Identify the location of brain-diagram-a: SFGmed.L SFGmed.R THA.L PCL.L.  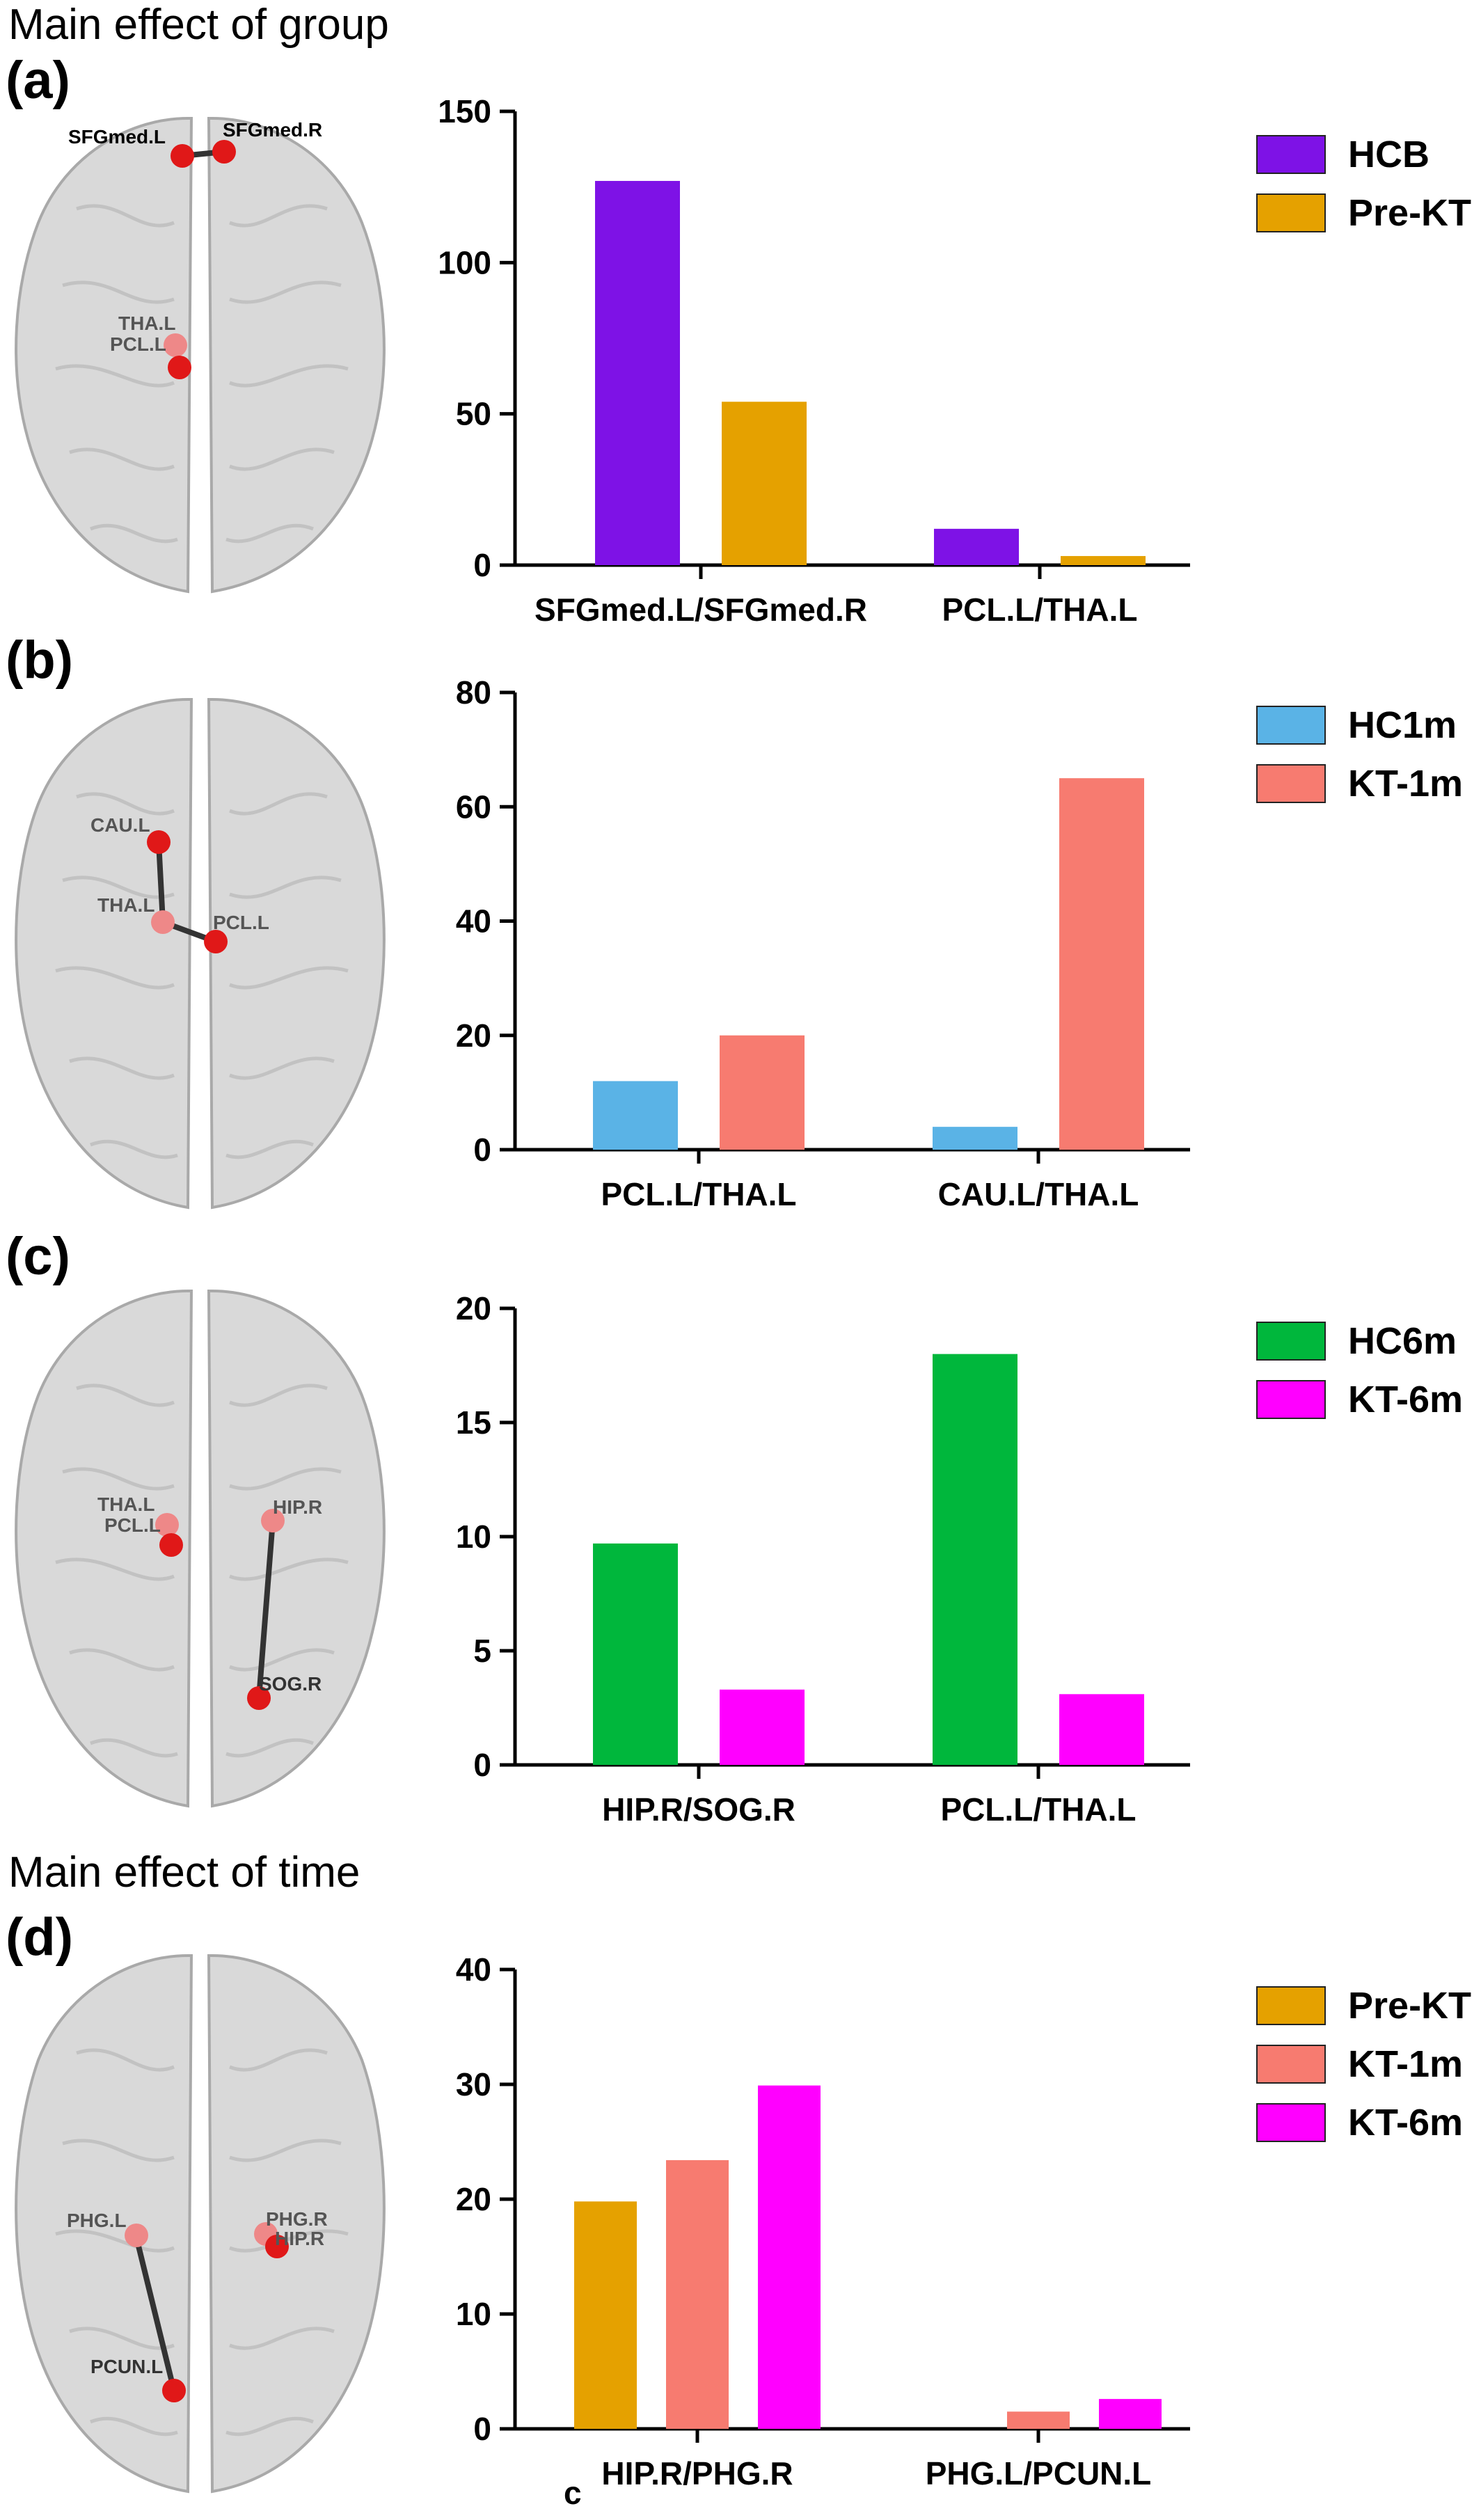
(200, 355).